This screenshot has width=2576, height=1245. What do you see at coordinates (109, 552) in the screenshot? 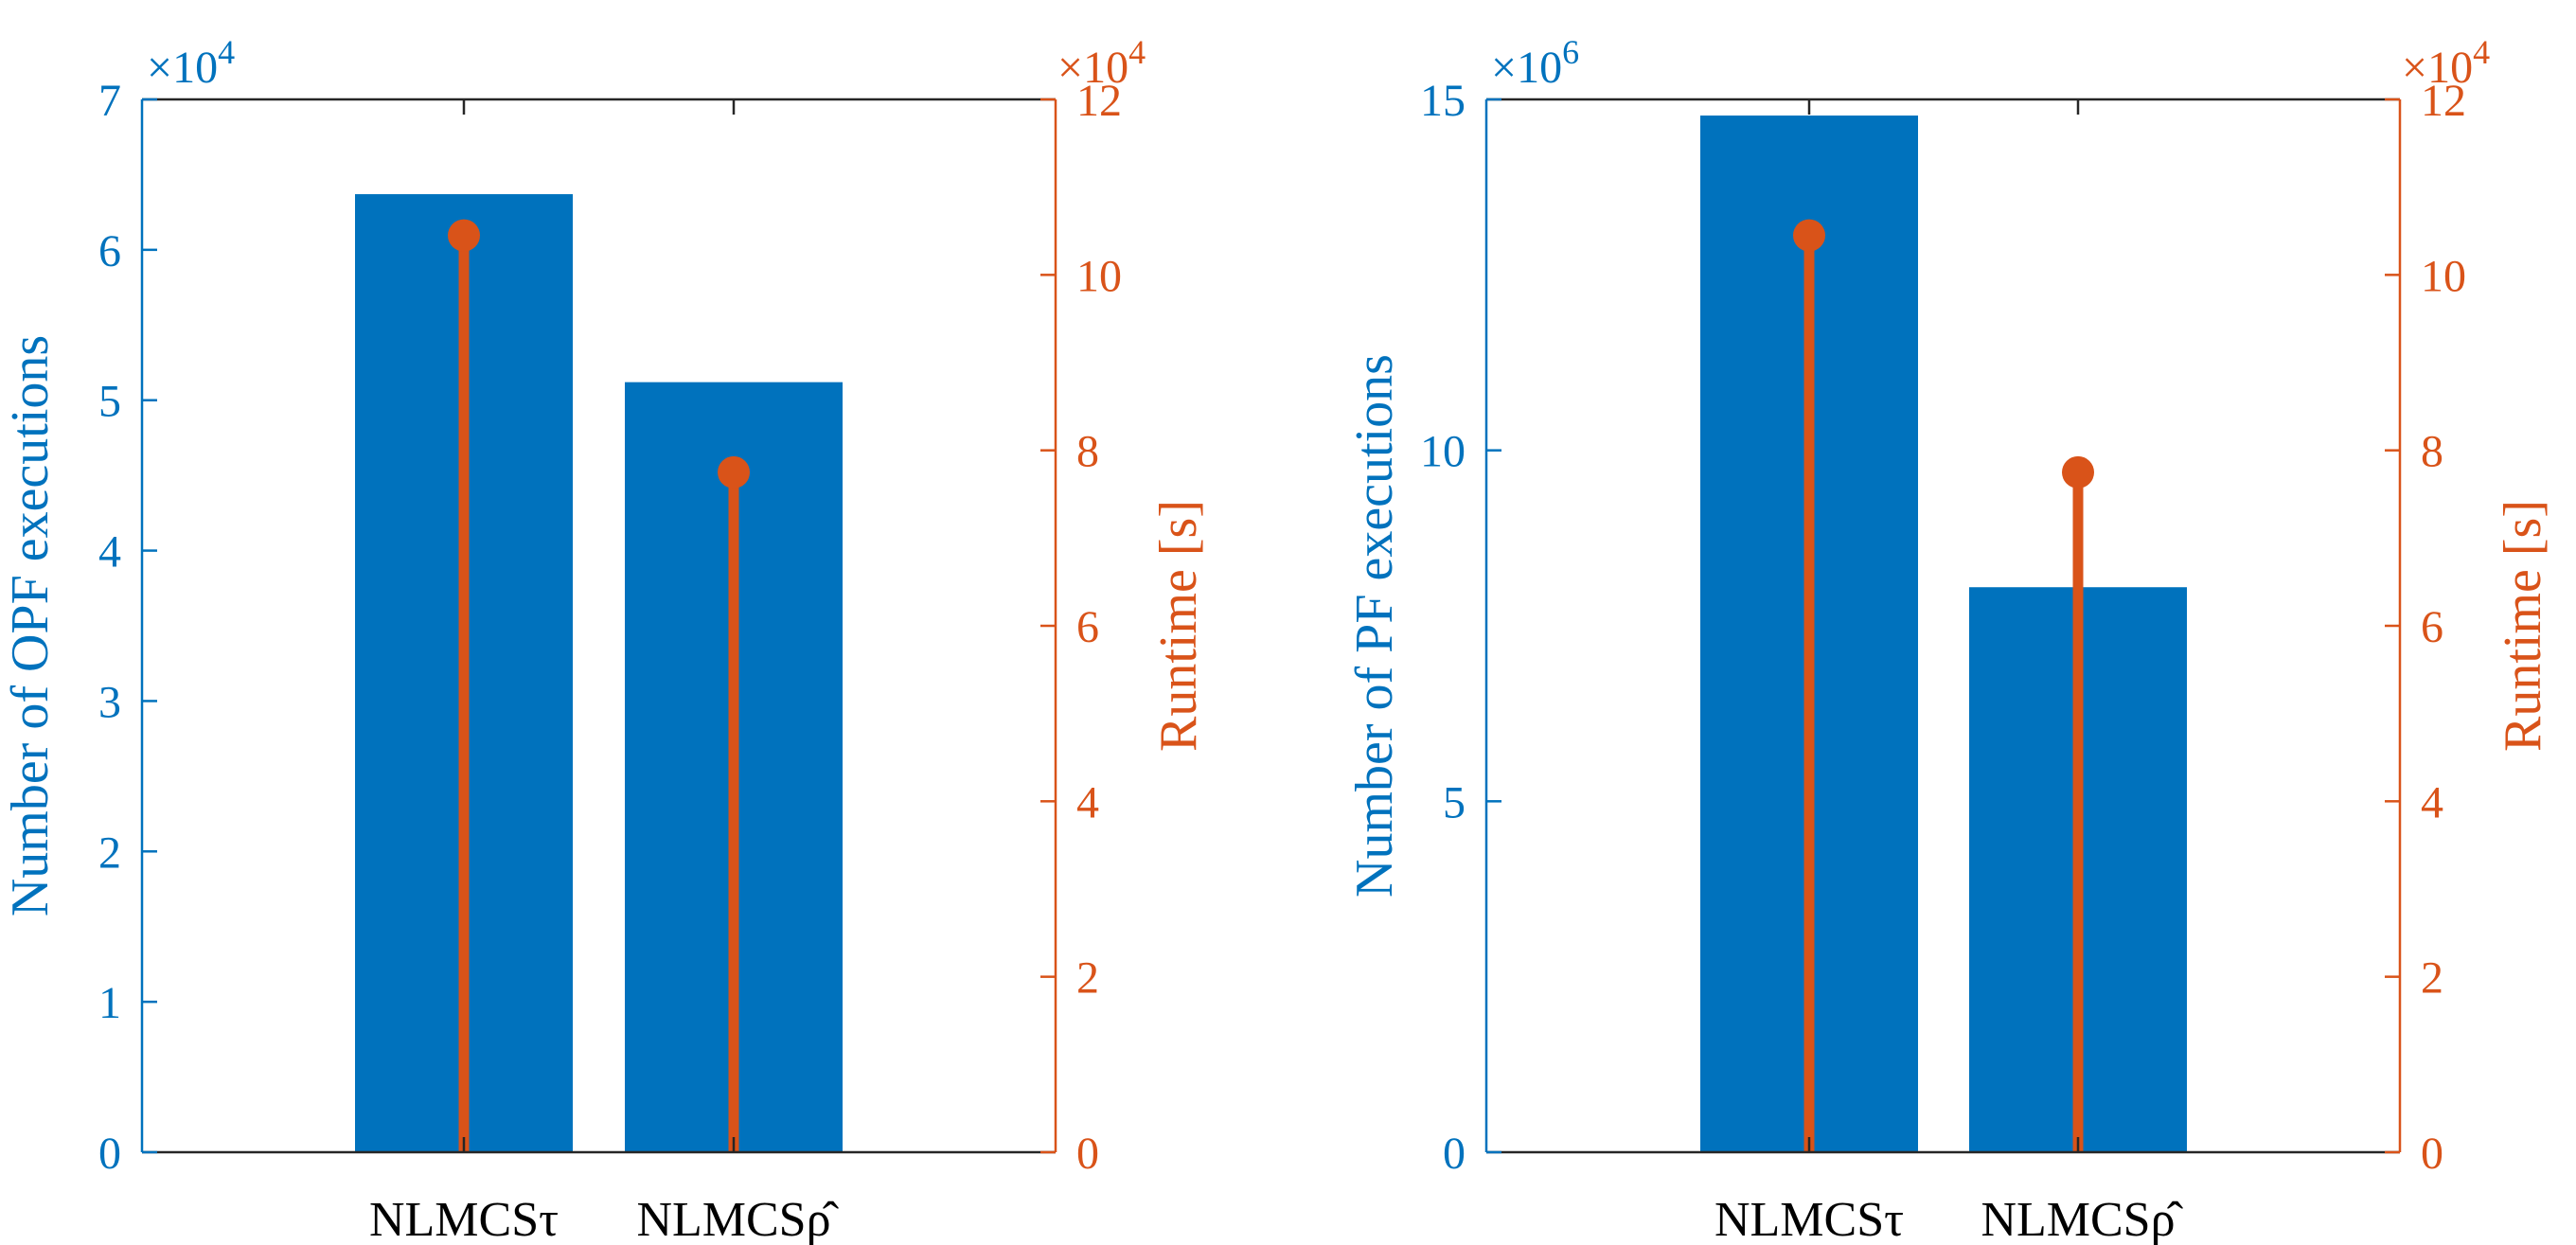
I see `left-tick-label: 4` at bounding box center [109, 552].